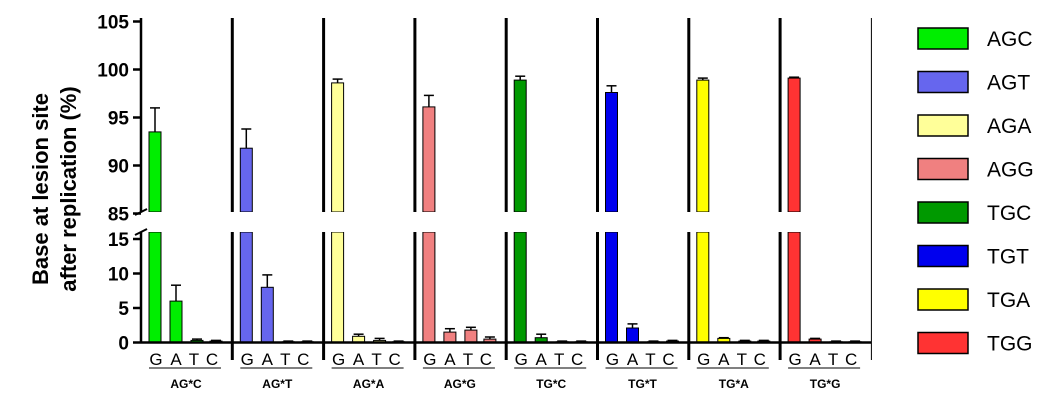  I want to click on legend-label: AGT, so click(1008, 83).